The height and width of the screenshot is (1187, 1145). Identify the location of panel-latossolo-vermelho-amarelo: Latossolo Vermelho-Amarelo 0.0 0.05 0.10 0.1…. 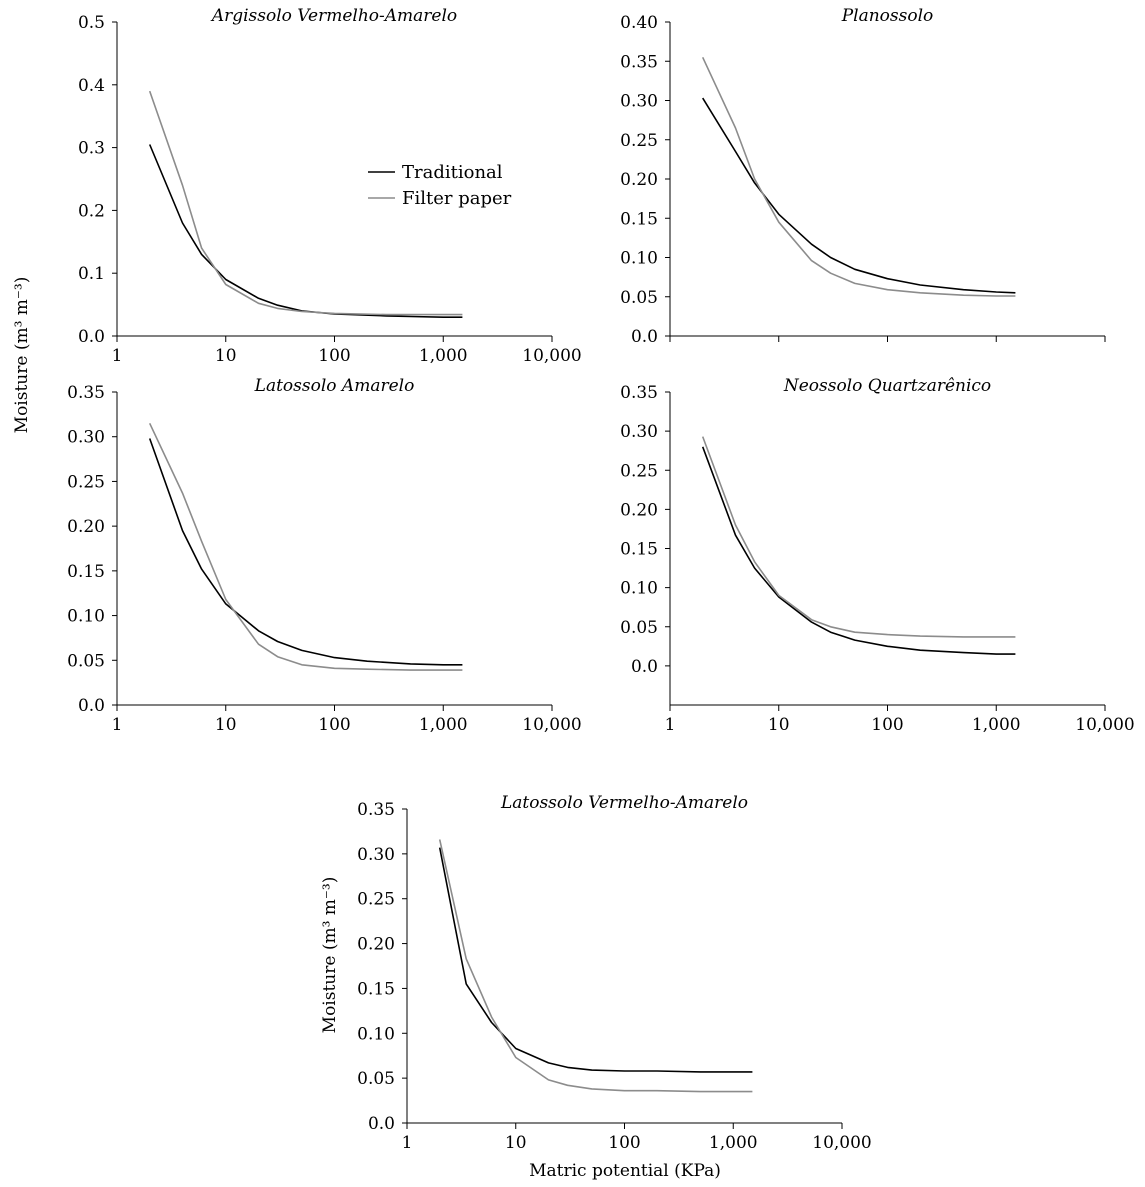
(614, 973).